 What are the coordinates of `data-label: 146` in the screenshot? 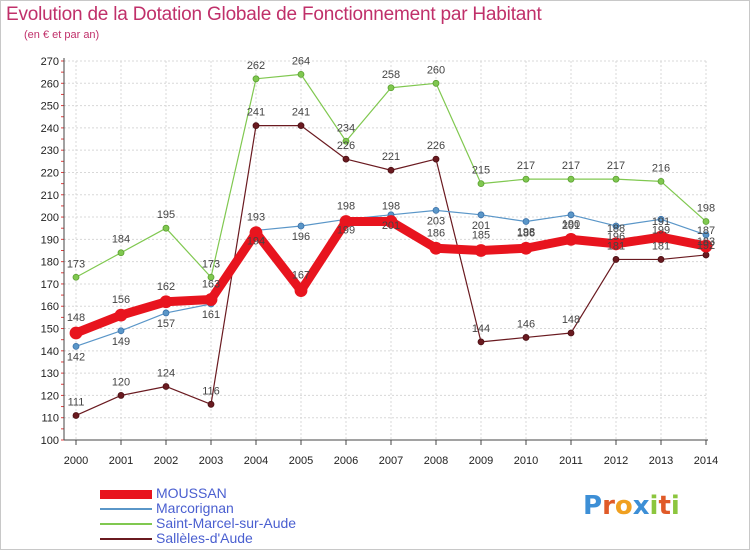 It's located at (526, 324).